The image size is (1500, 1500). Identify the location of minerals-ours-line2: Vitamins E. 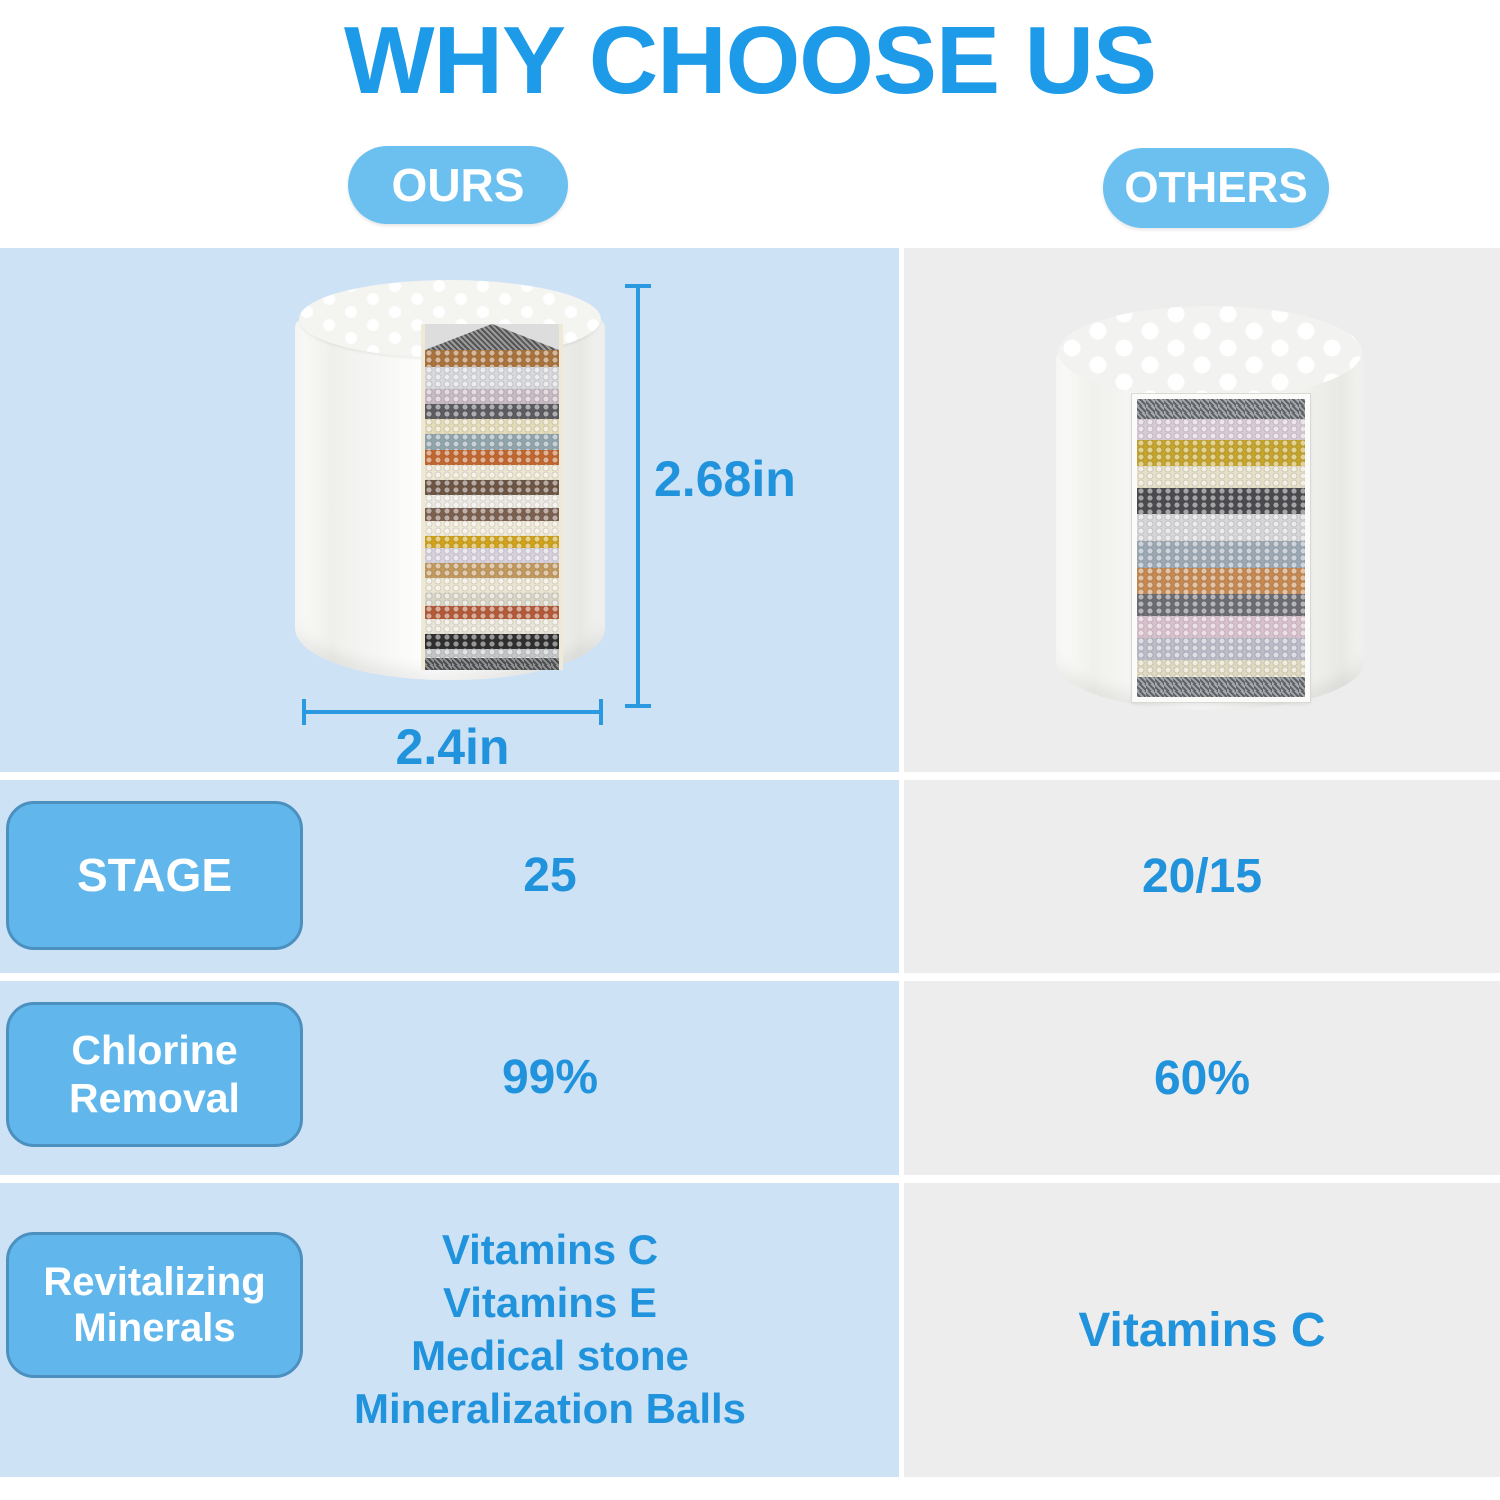
(550, 1303).